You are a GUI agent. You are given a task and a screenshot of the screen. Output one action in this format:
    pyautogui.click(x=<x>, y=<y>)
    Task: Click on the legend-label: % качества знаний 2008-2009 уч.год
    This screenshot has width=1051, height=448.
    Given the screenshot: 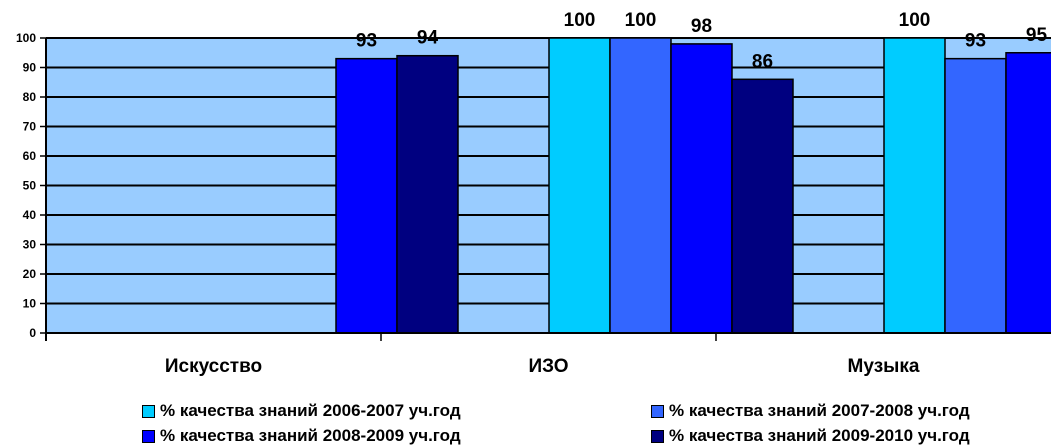 What is the action you would take?
    pyautogui.click(x=310, y=435)
    